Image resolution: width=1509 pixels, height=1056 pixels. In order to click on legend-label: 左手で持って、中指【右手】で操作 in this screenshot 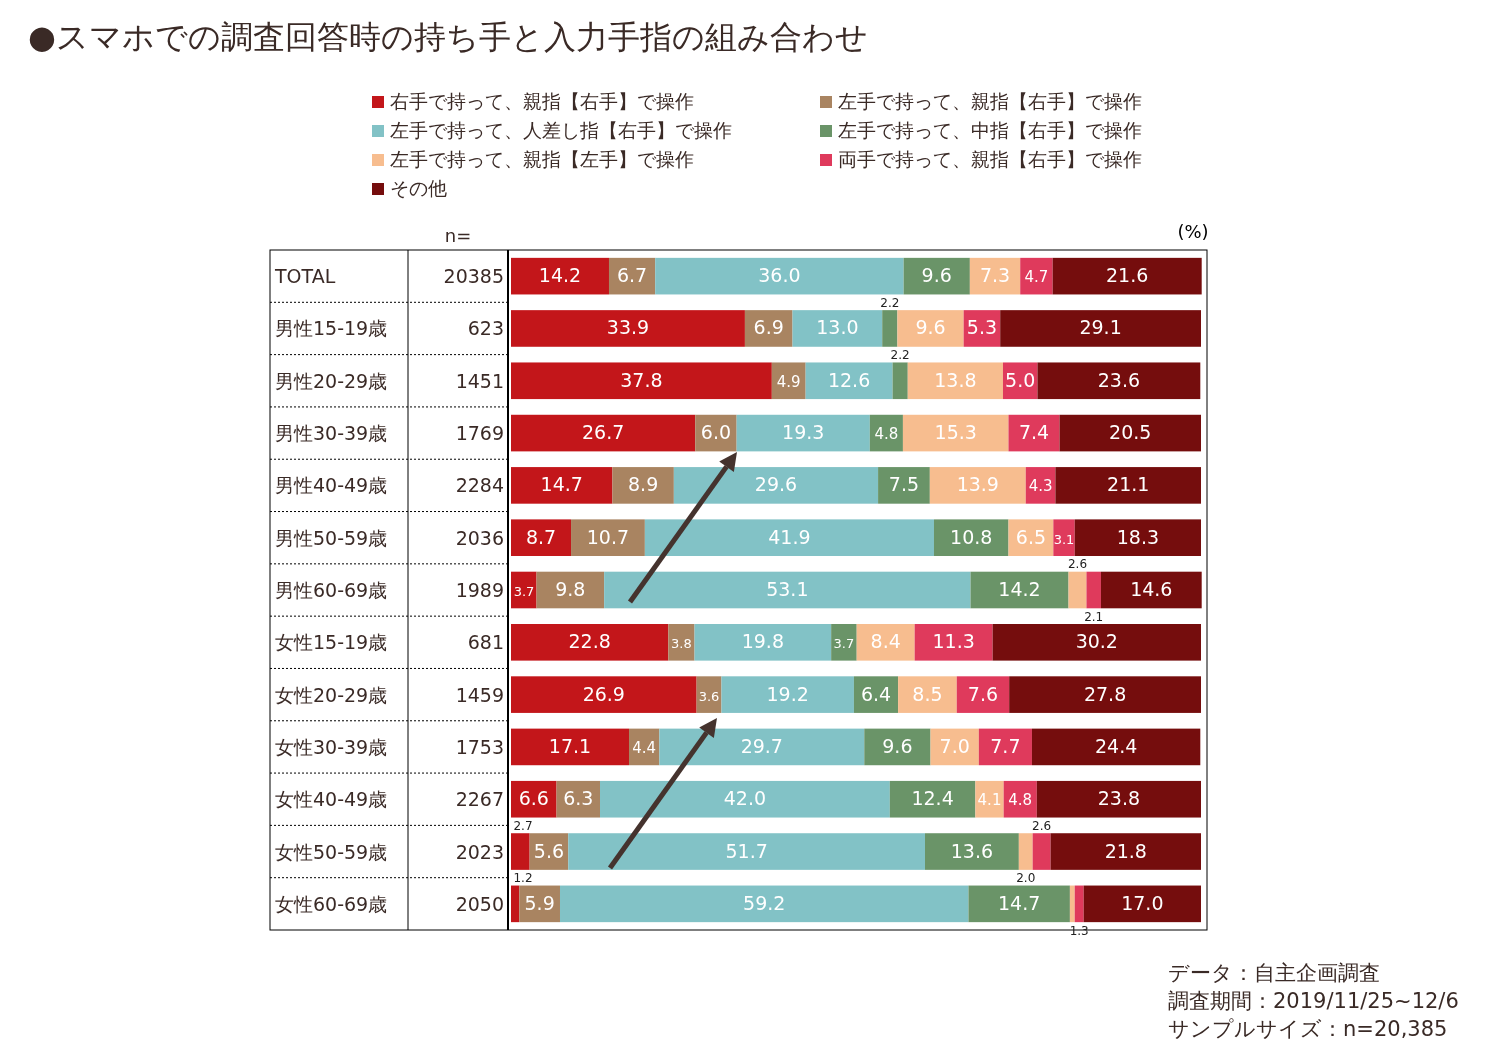, I will do `click(990, 130)`.